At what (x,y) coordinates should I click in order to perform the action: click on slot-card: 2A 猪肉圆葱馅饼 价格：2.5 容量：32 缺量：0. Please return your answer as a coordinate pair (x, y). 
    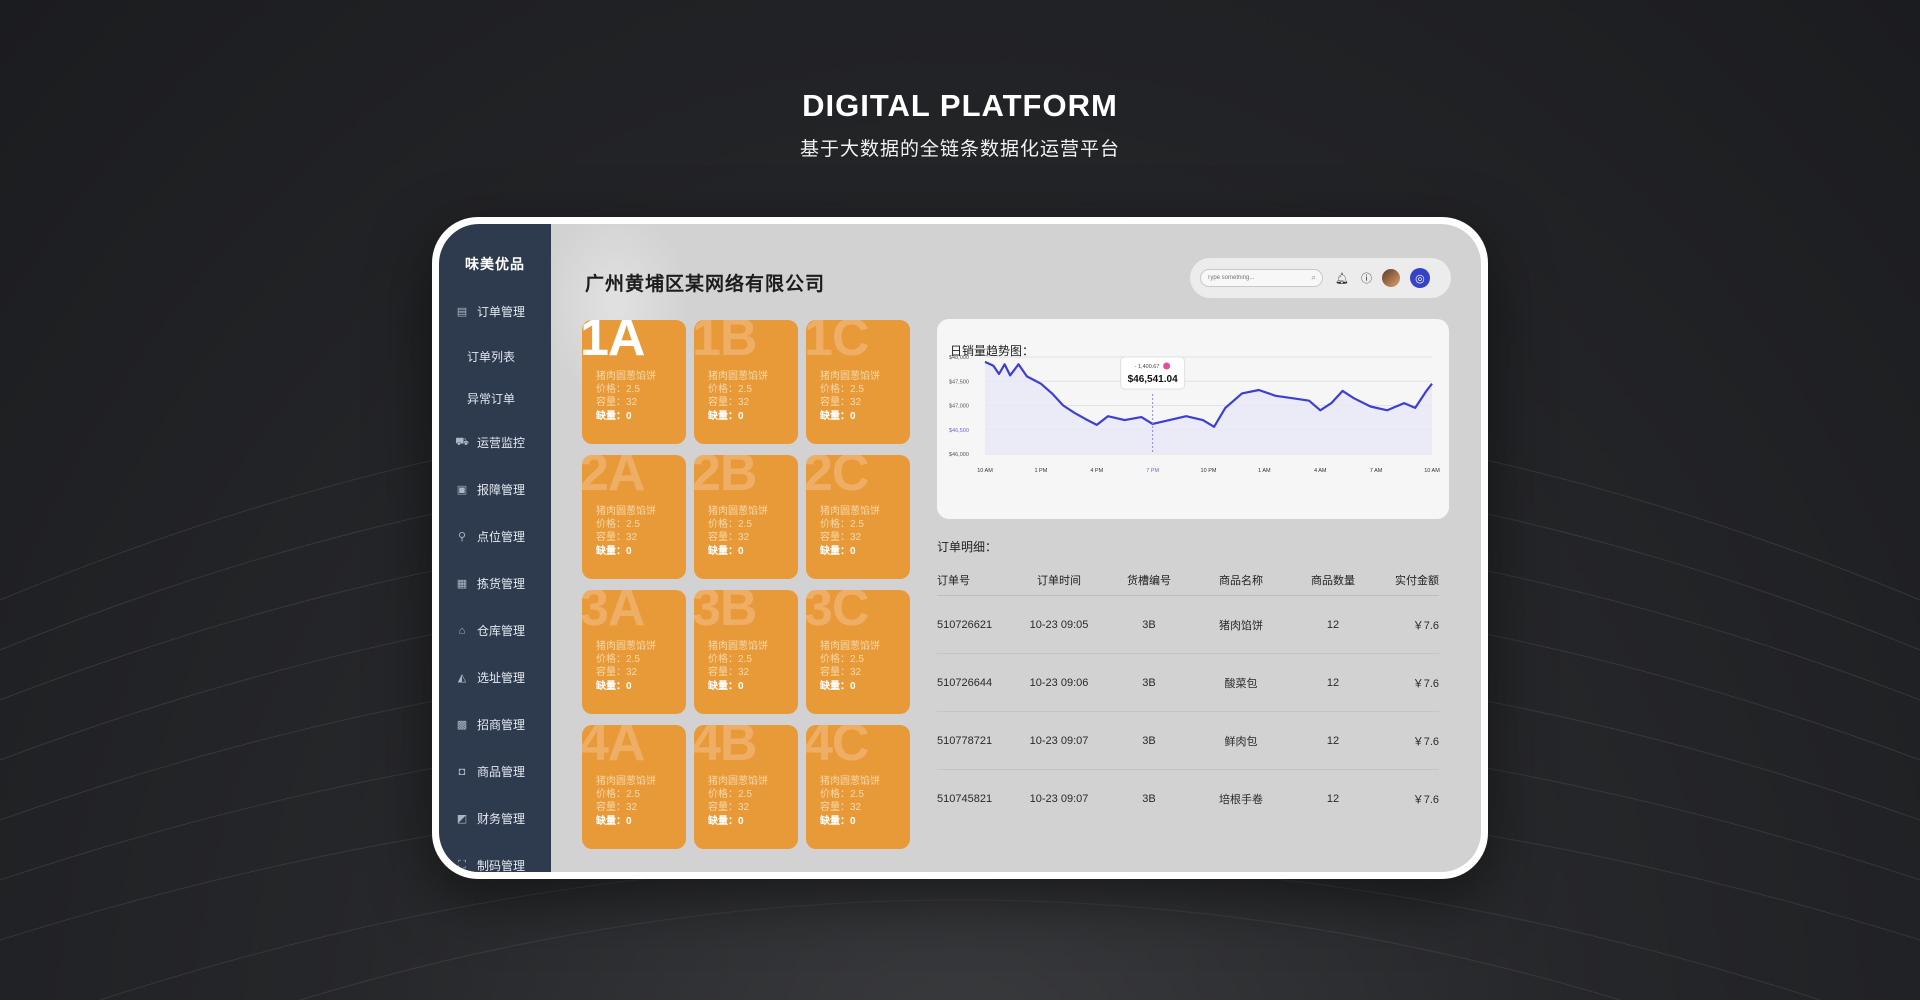
    Looking at the image, I should click on (634, 517).